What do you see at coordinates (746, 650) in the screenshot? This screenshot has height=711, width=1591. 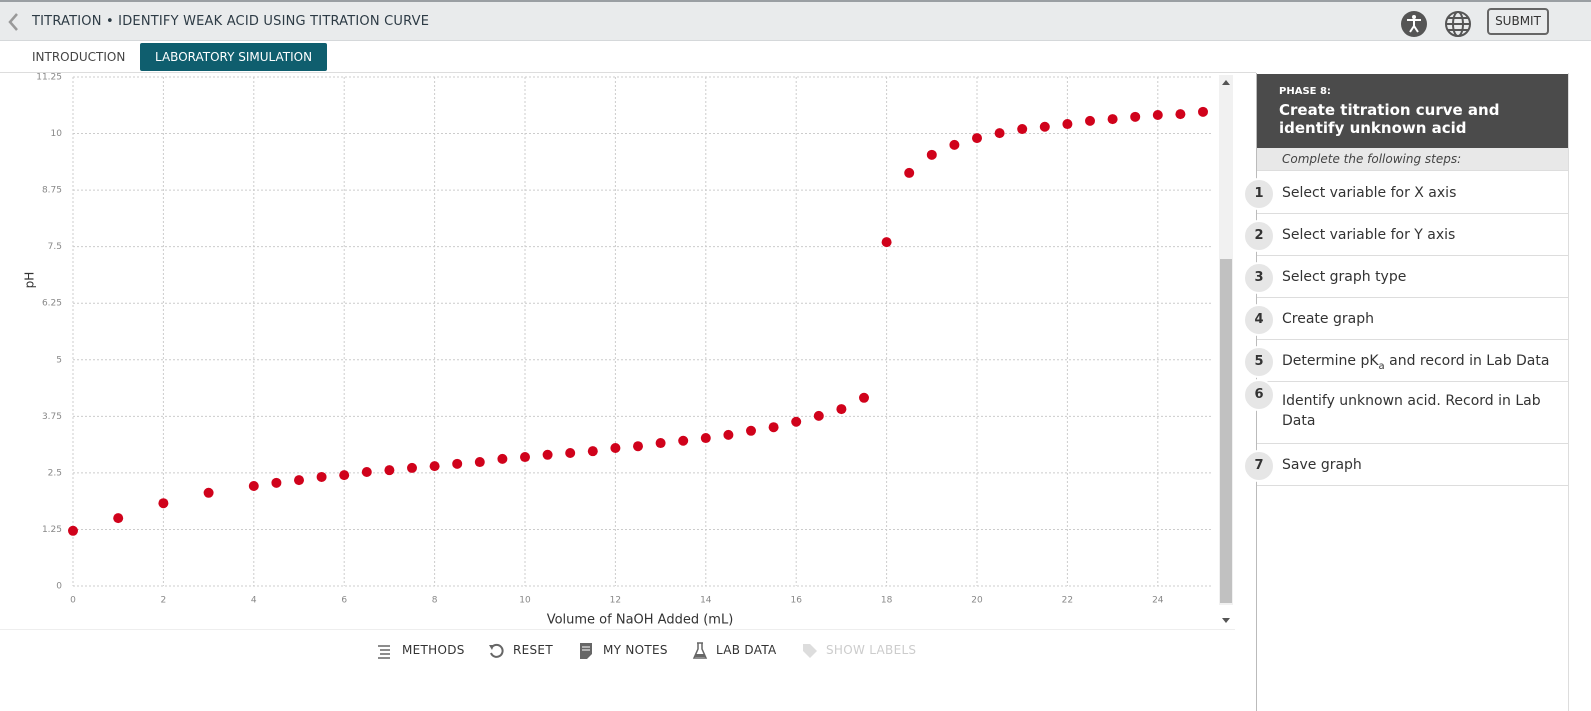 I see `toolbar-button: LAB DATA` at bounding box center [746, 650].